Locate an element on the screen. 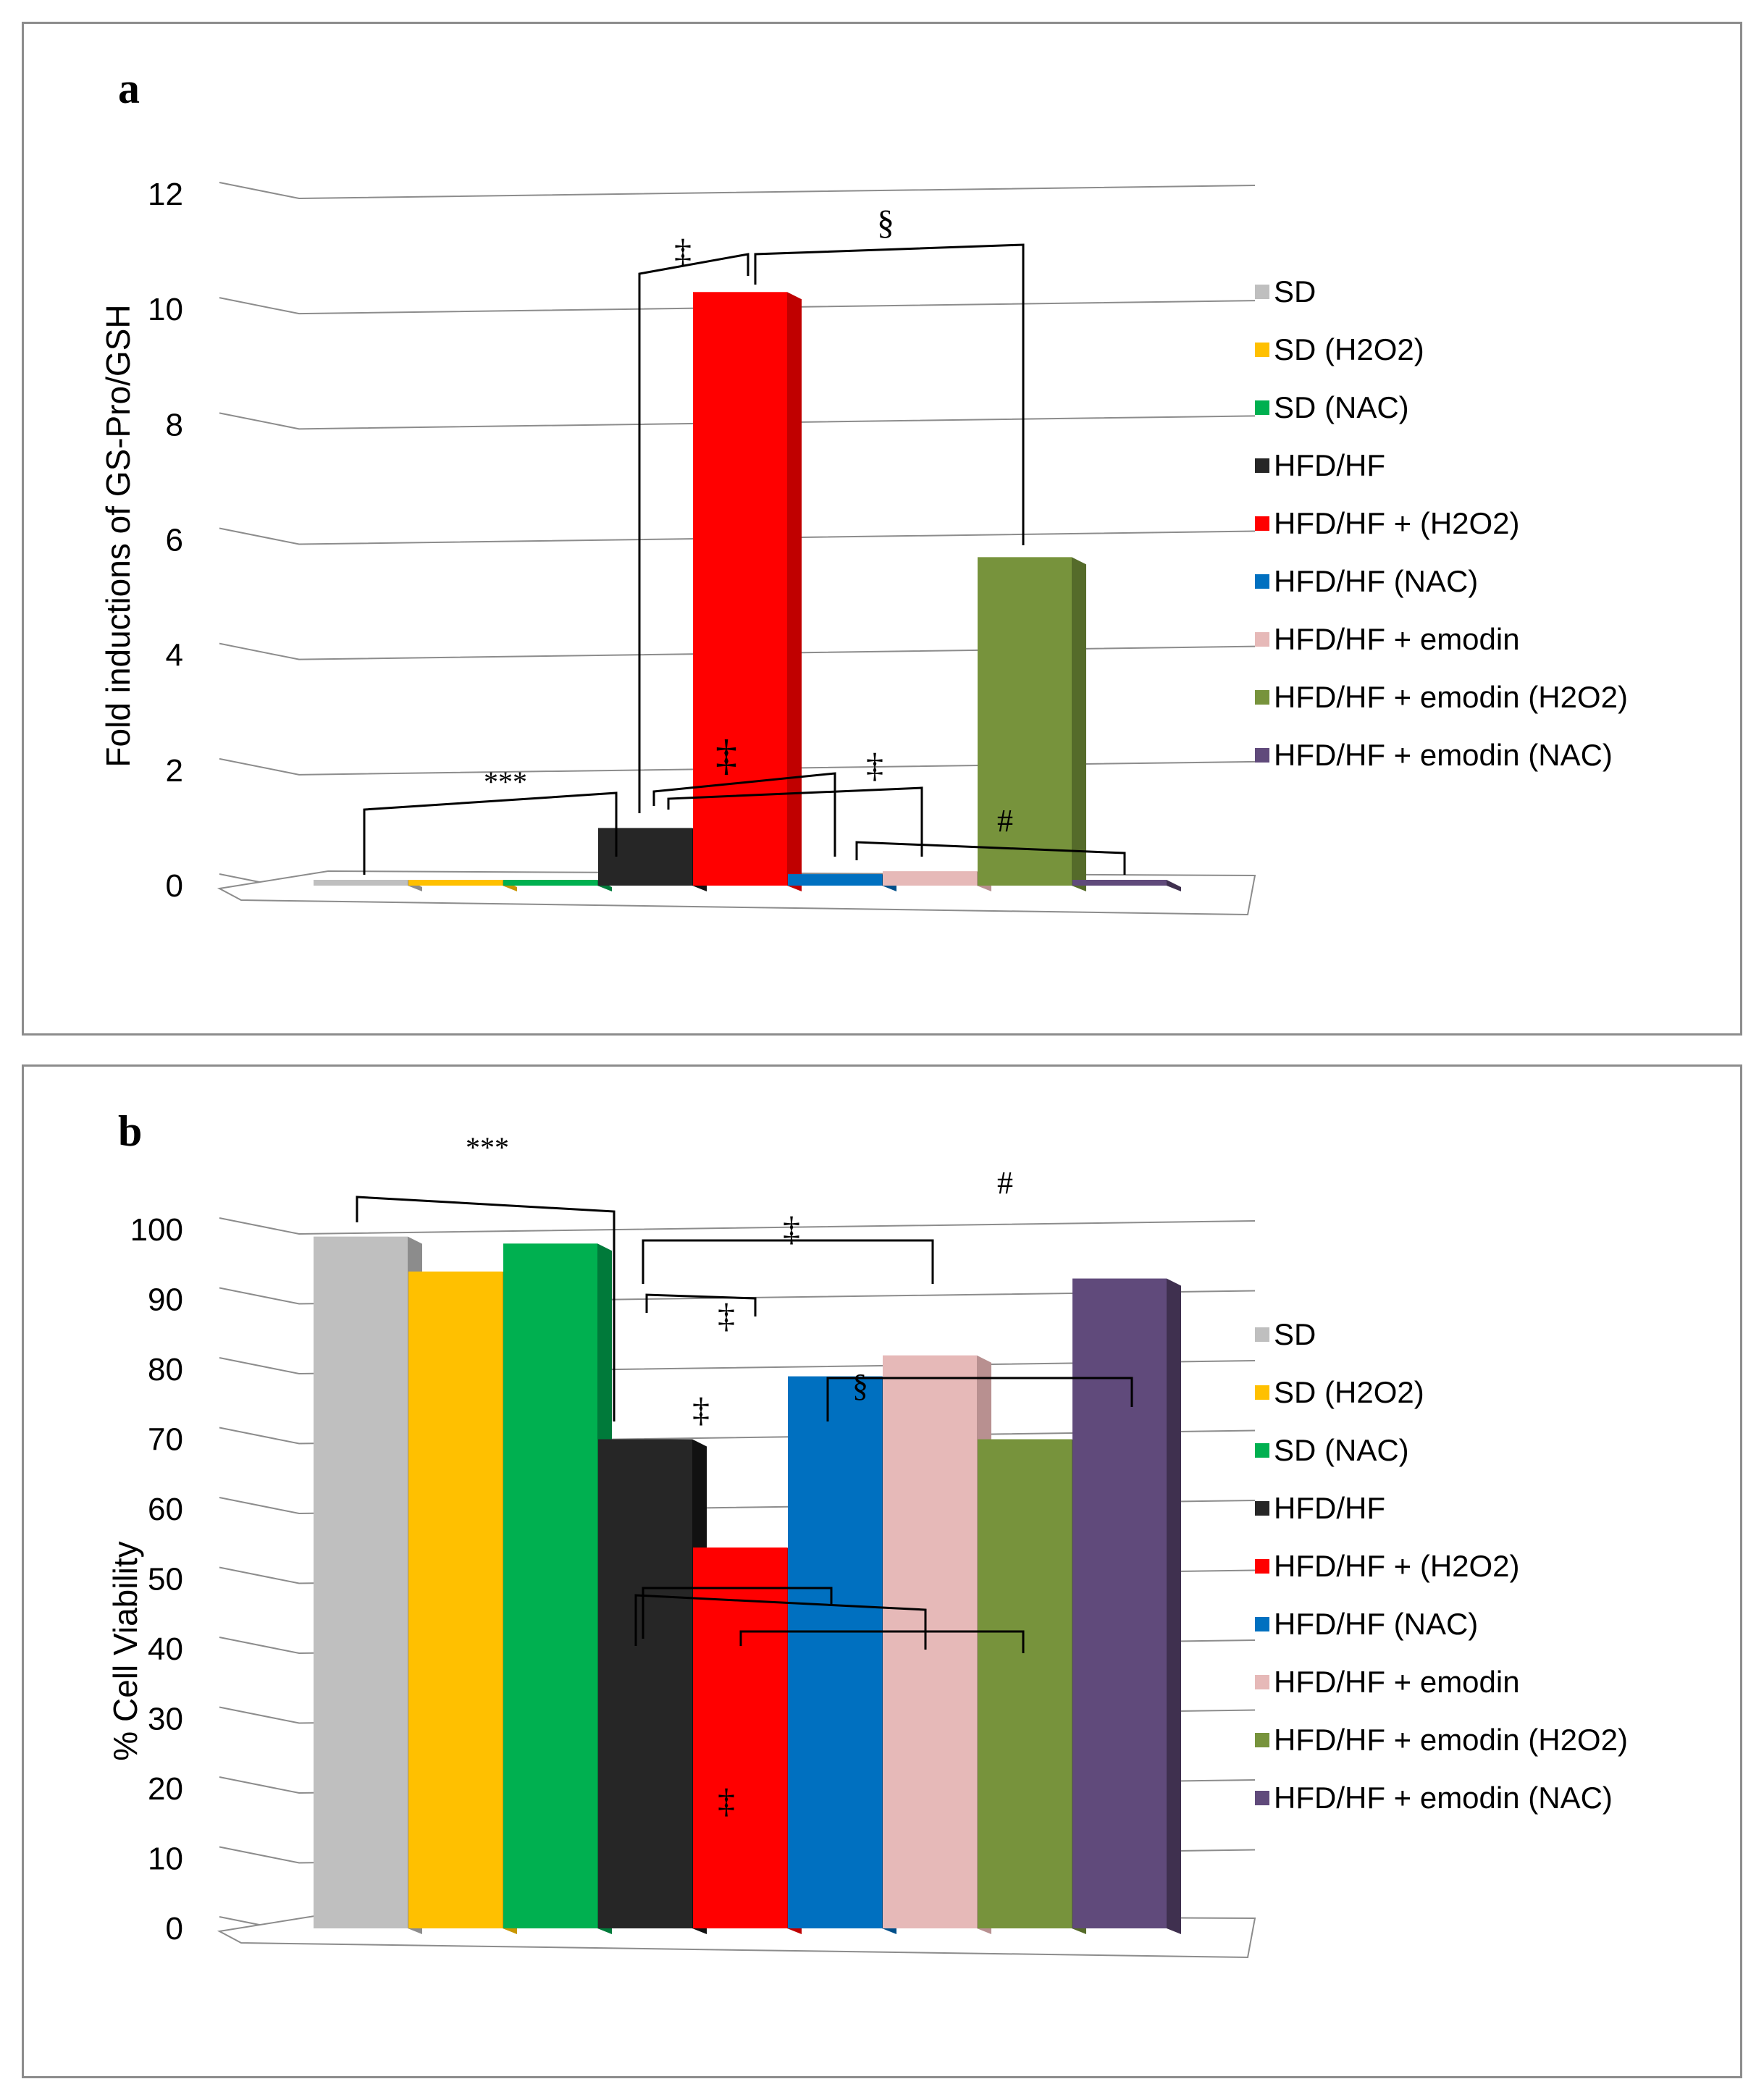 The image size is (1764, 2100). y-tick-label: 100 is located at coordinates (156, 1230).